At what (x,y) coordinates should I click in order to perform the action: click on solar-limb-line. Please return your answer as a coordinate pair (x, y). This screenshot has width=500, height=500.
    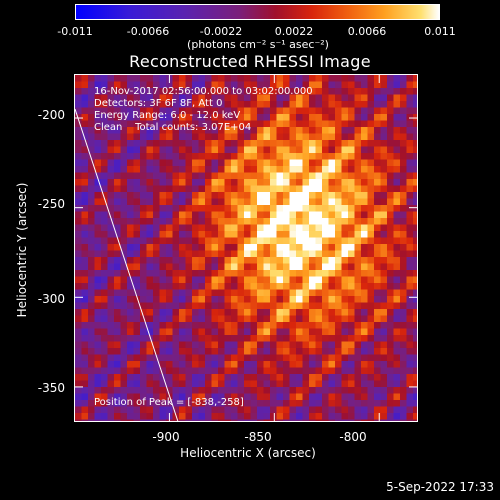
    Looking at the image, I should click on (127, 264).